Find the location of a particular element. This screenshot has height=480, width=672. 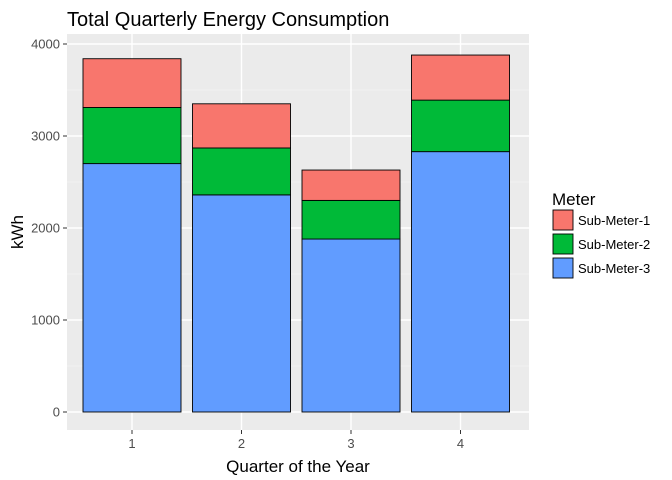

y-axis: 0 1000 2000 3000 4000 is located at coordinates (49, 228).